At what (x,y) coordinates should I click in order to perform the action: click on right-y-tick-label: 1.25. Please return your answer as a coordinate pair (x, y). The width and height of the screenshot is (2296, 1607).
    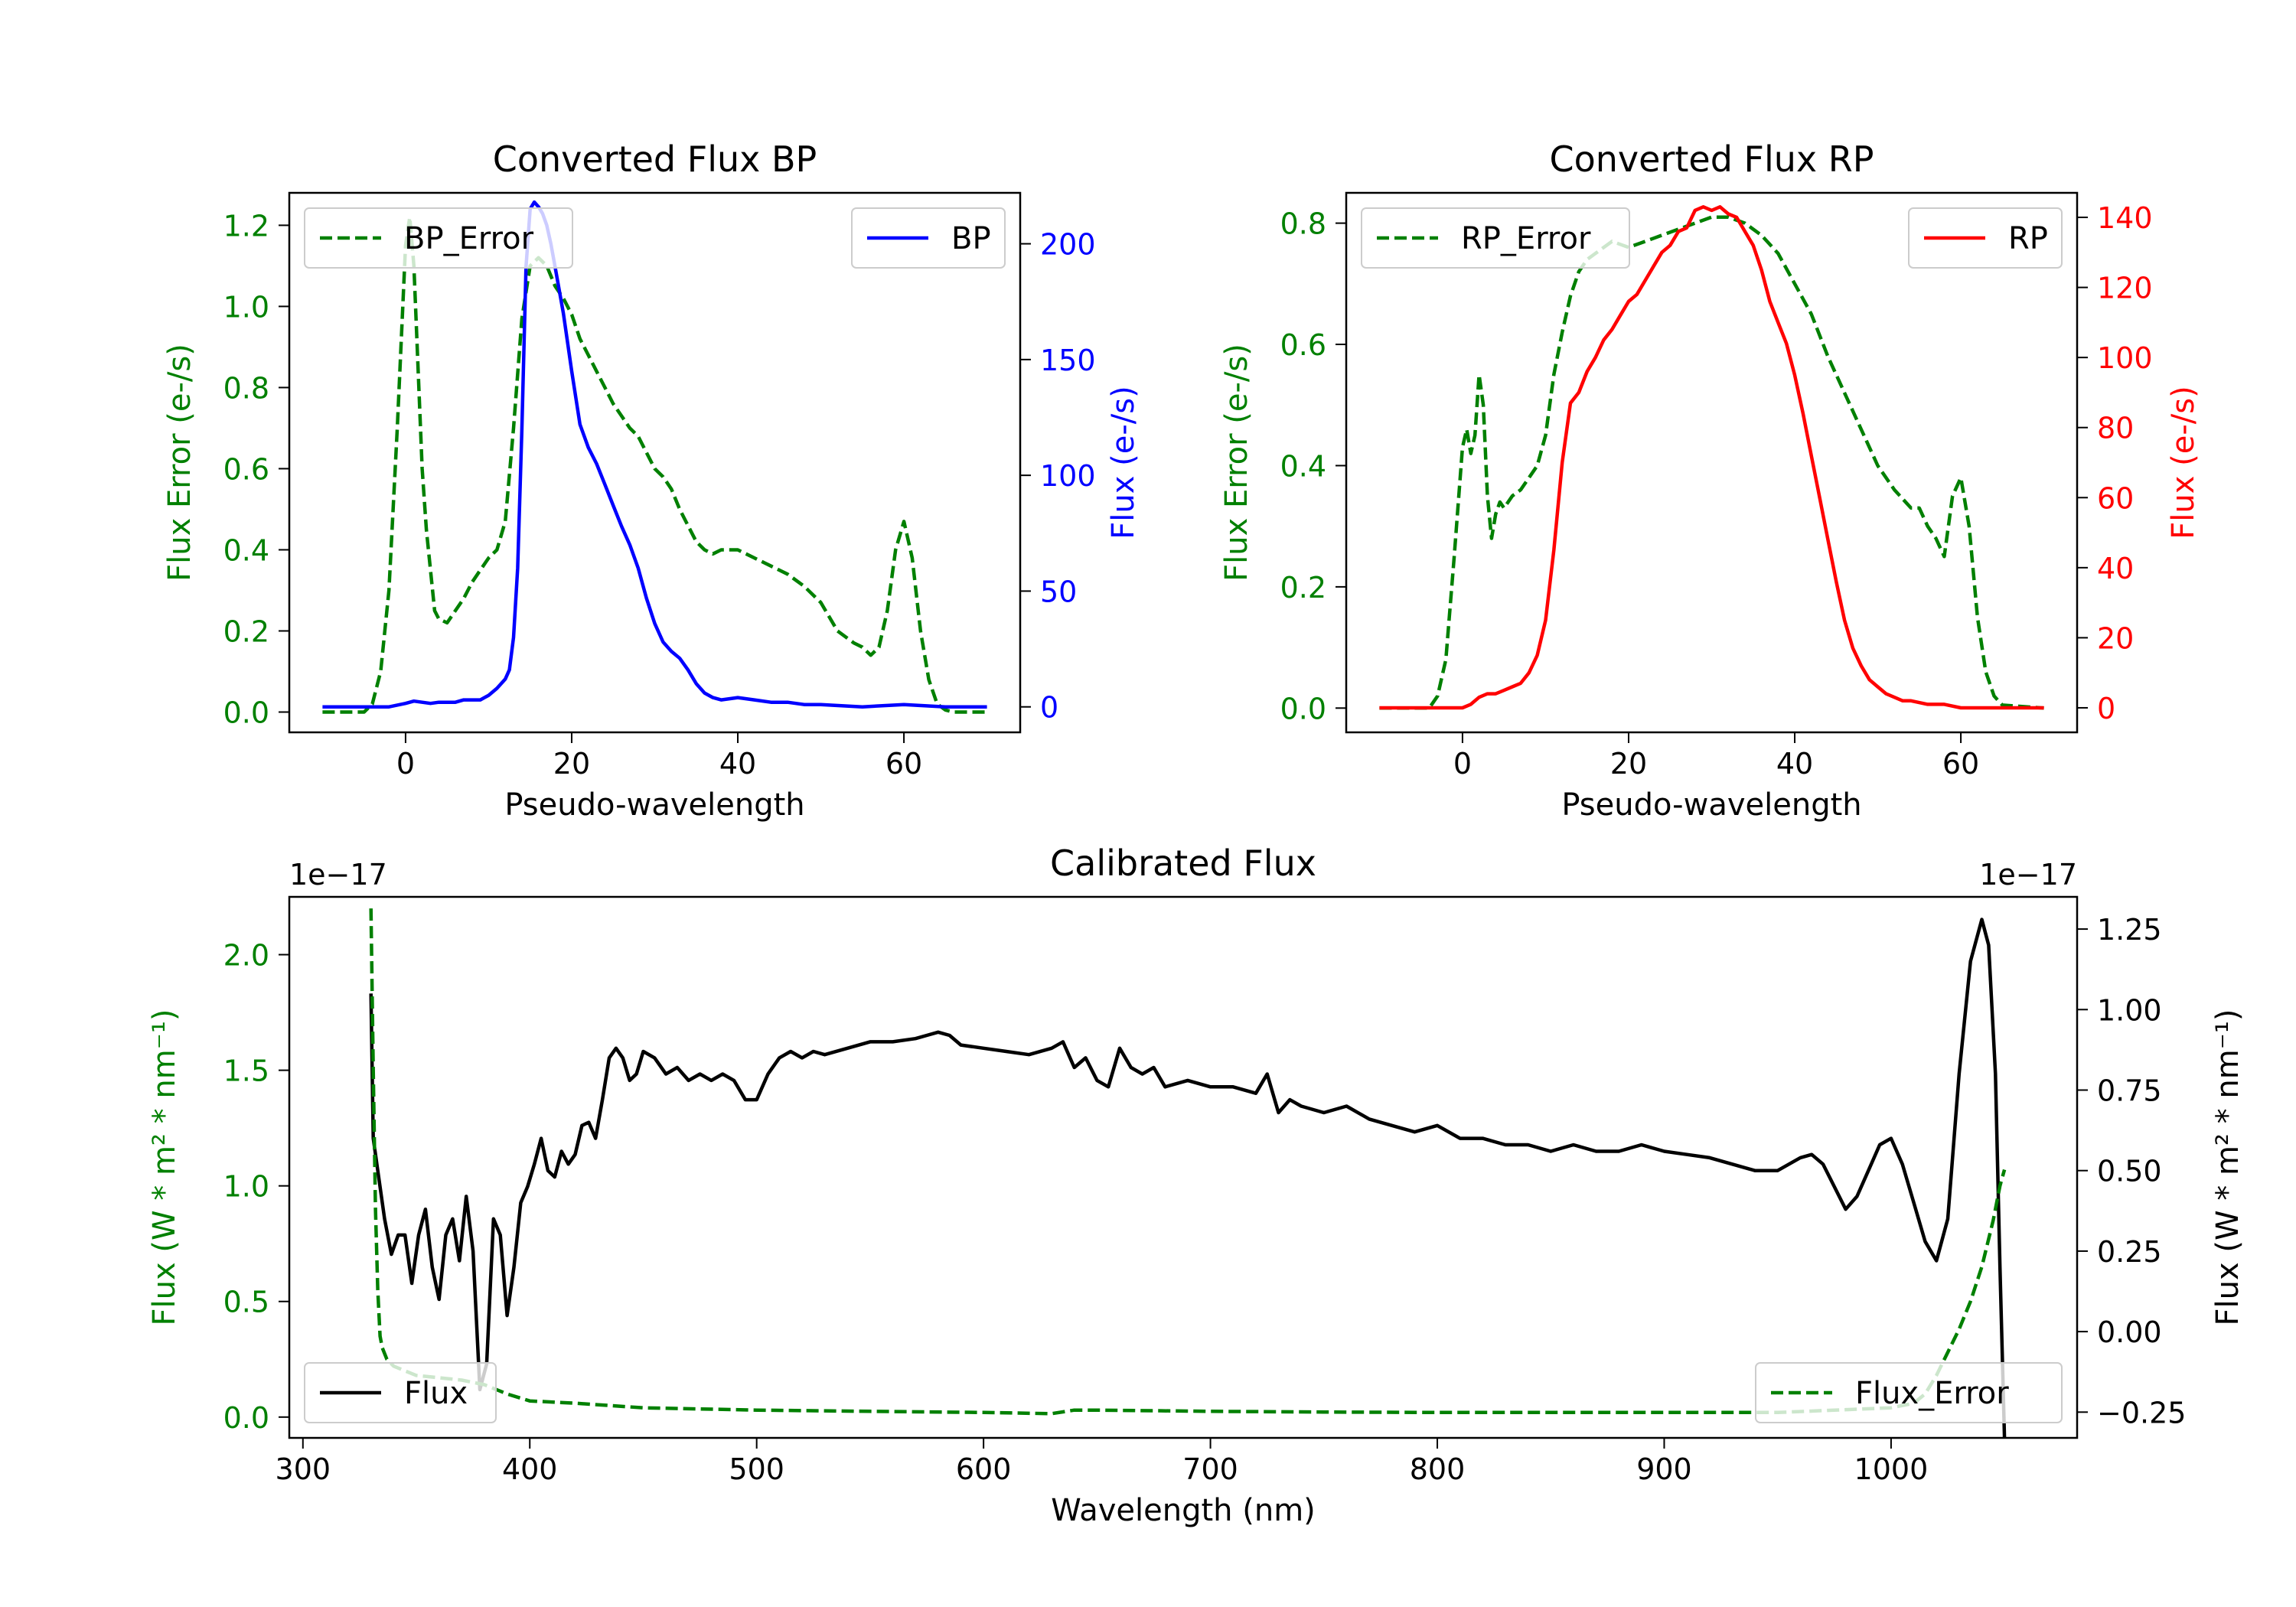
    Looking at the image, I should click on (2129, 930).